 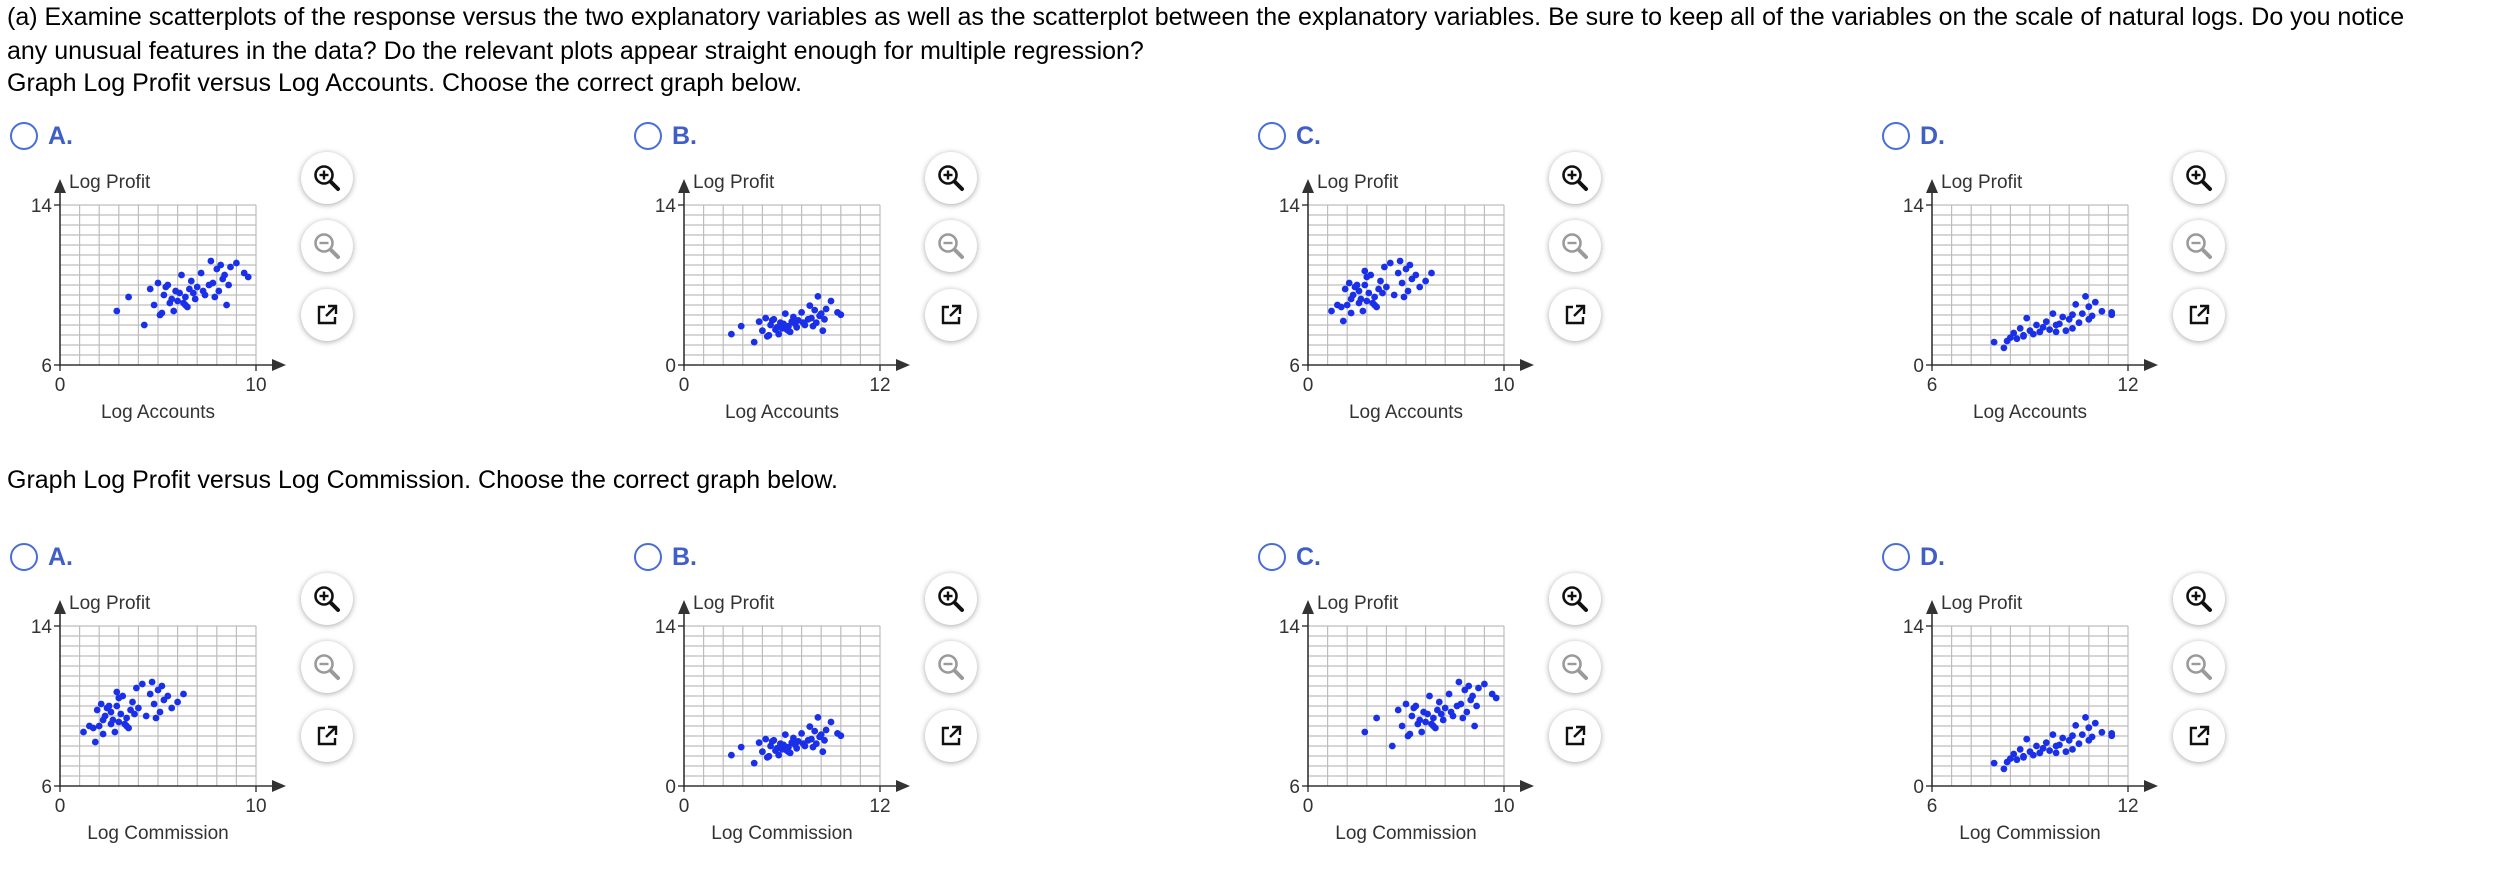 What do you see at coordinates (931, 693) in the screenshot?
I see `option-b: B. 14 0 0 12 Log Profit Log Commission` at bounding box center [931, 693].